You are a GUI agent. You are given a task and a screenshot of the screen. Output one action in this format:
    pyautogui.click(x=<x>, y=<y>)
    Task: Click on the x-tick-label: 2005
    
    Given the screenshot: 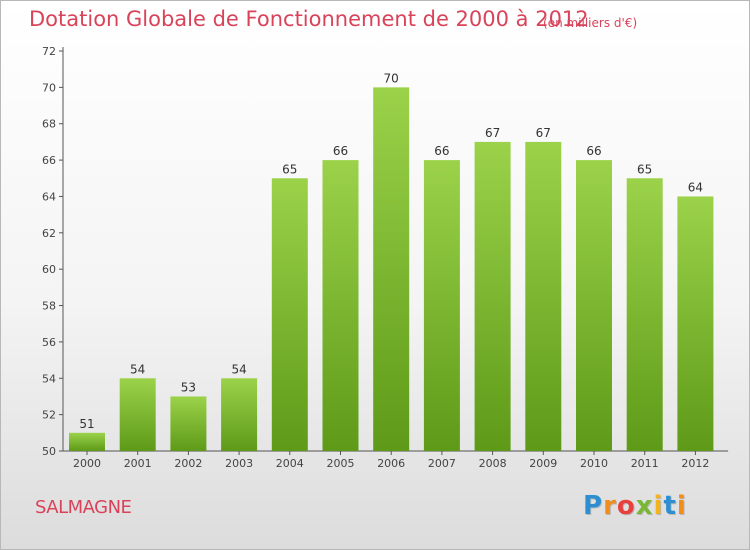 What is the action you would take?
    pyautogui.click(x=341, y=463)
    